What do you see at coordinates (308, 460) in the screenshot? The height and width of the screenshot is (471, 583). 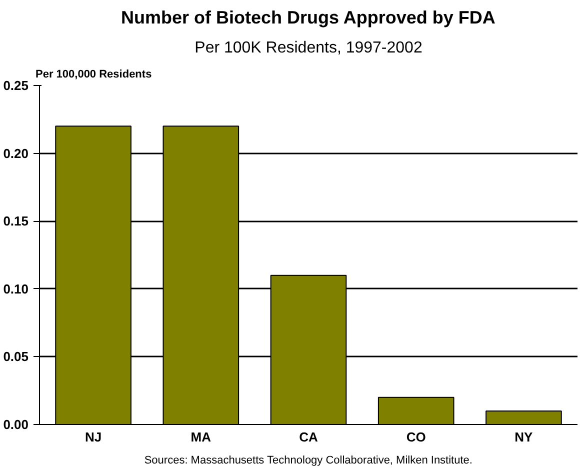 I see `source-note: Sources: Massachusetts Technology Collaborative, Milken Institute.` at bounding box center [308, 460].